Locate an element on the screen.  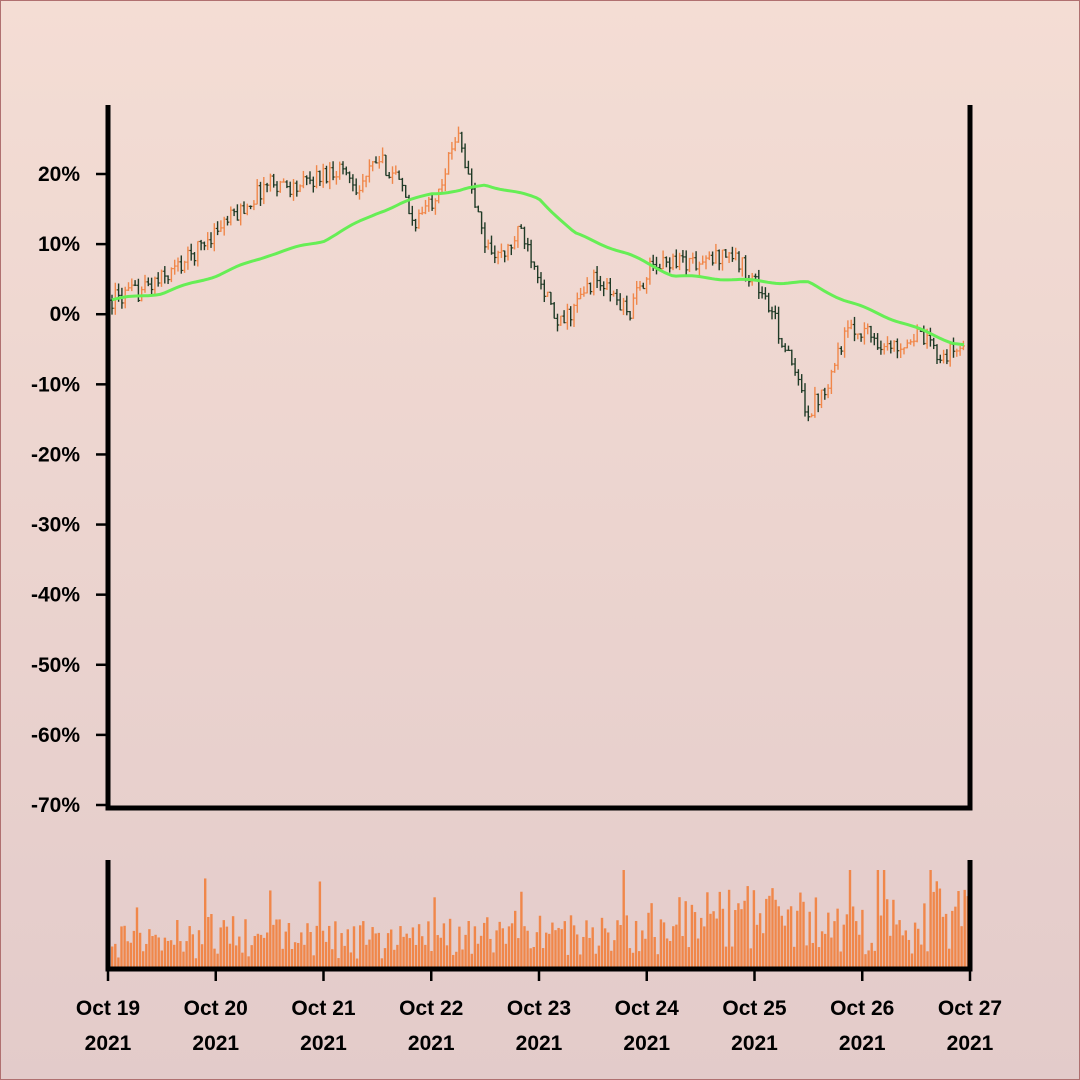
y-tick-label: -10% is located at coordinates (55, 384).